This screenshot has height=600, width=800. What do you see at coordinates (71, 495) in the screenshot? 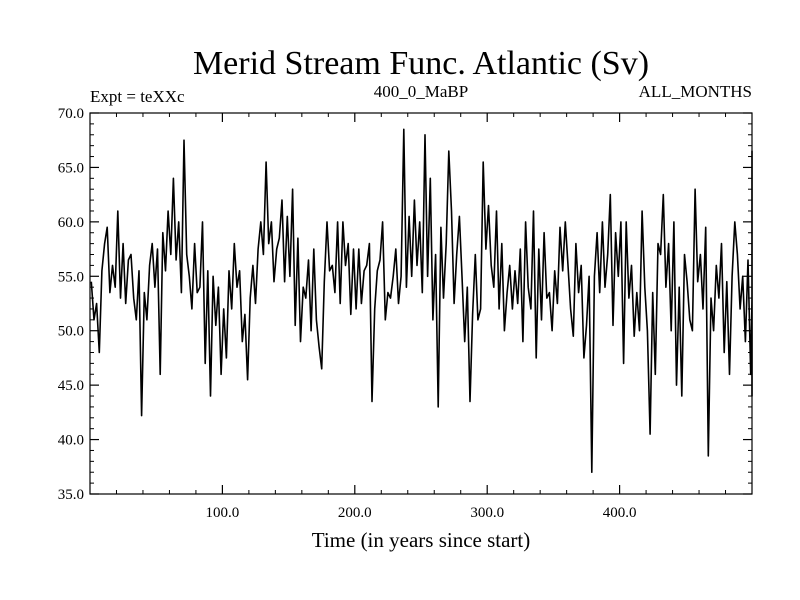
I see `y-tick-label: 35.0` at bounding box center [71, 495].